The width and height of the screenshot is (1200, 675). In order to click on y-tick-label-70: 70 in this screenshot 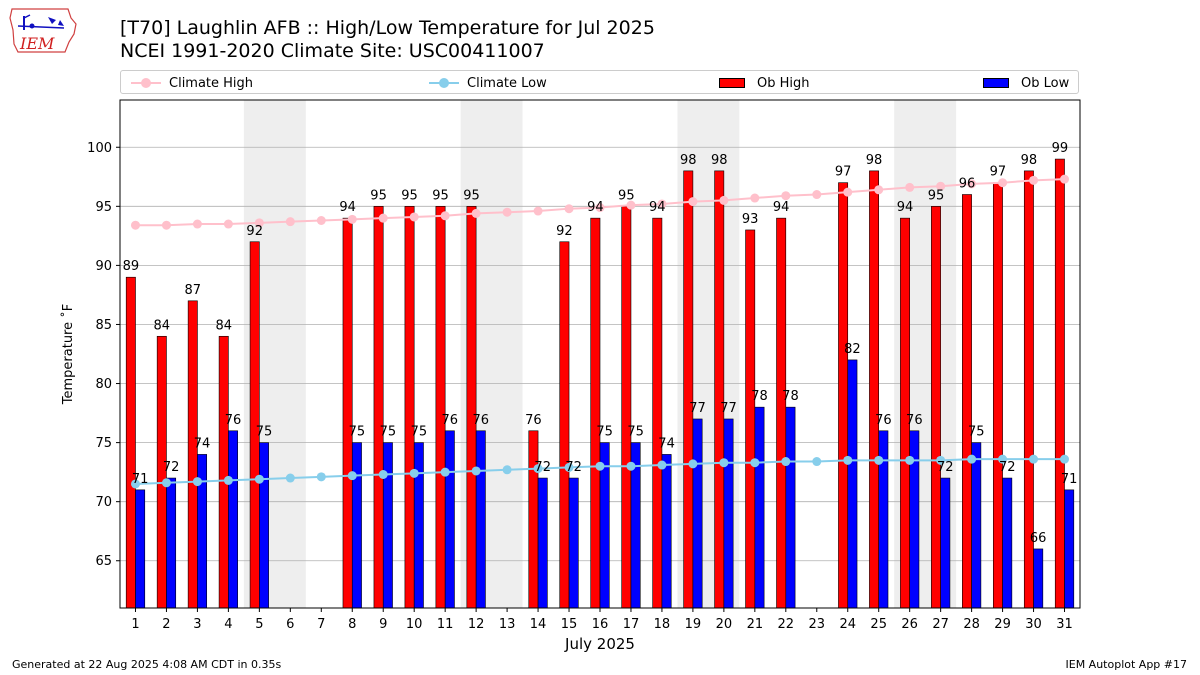, I will do `click(103, 502)`.